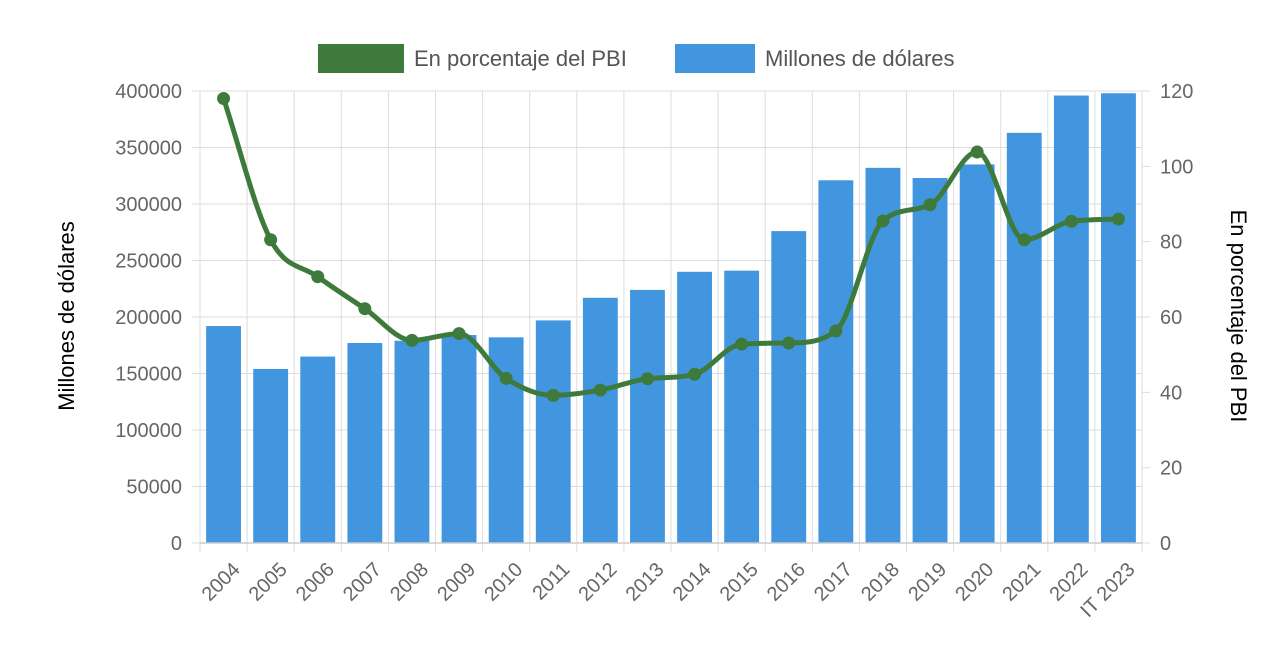  I want to click on bar-2010, so click(506, 440).